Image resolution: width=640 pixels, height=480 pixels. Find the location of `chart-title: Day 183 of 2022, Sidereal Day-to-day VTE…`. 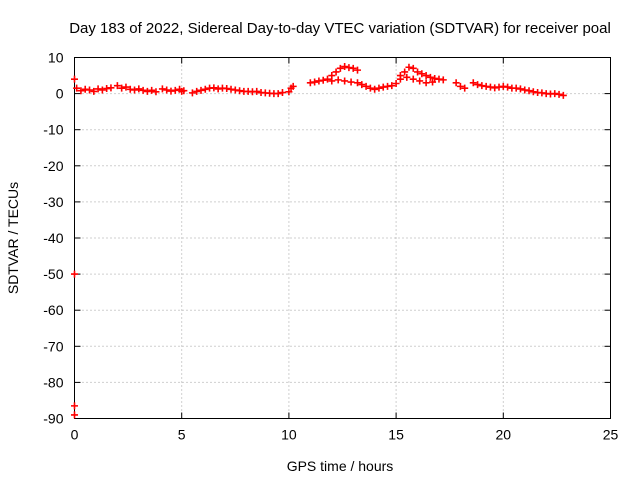

chart-title: Day 183 of 2022, Sidereal Day-to-day VTE… is located at coordinates (340, 28).